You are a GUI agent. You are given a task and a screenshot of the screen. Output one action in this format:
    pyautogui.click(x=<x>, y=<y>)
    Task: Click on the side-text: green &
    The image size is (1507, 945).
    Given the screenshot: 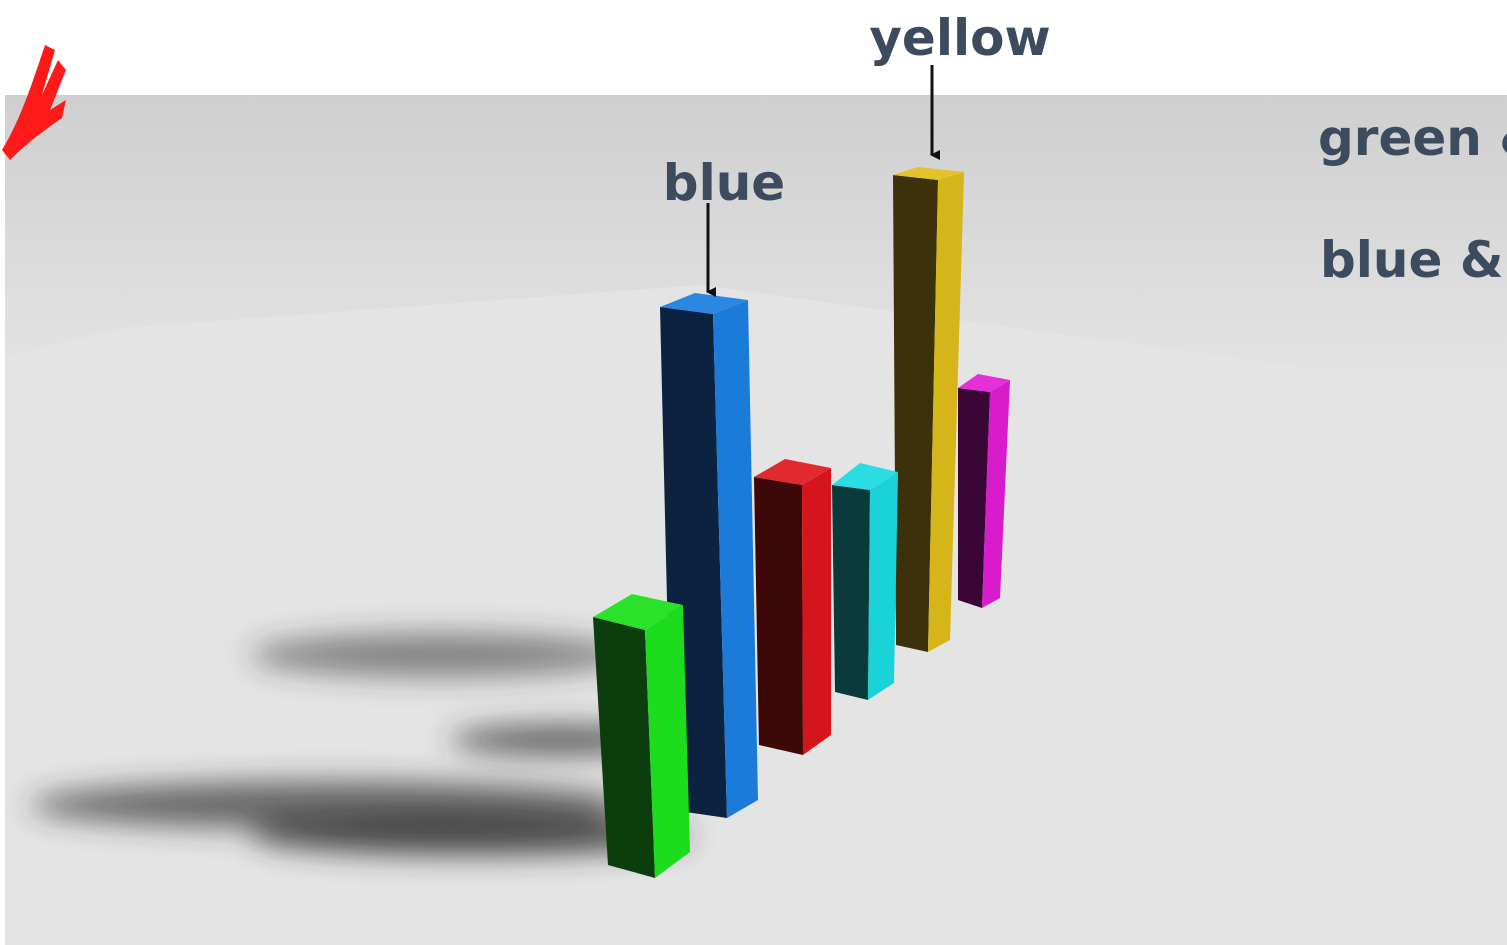 What is the action you would take?
    pyautogui.click(x=1412, y=138)
    